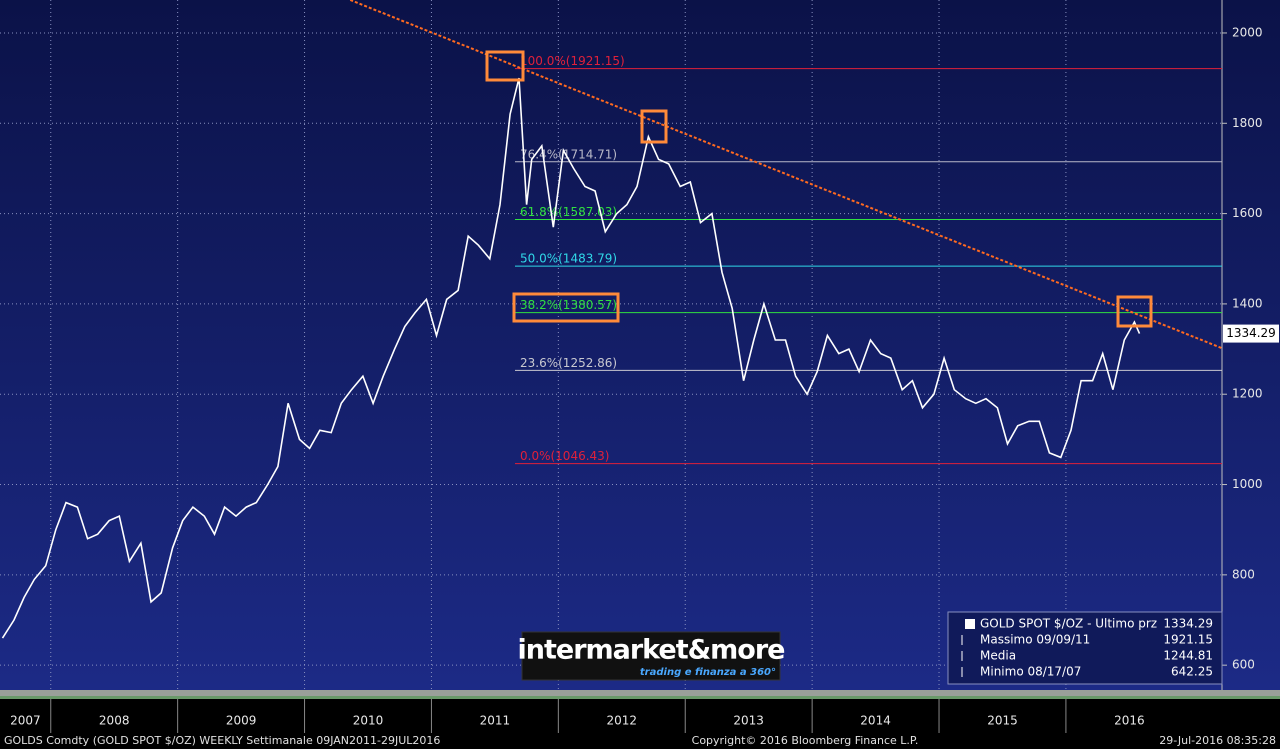 This screenshot has width=1280, height=749. I want to click on legend-stat-label: Minimo 08/17/07, so click(1030, 672).